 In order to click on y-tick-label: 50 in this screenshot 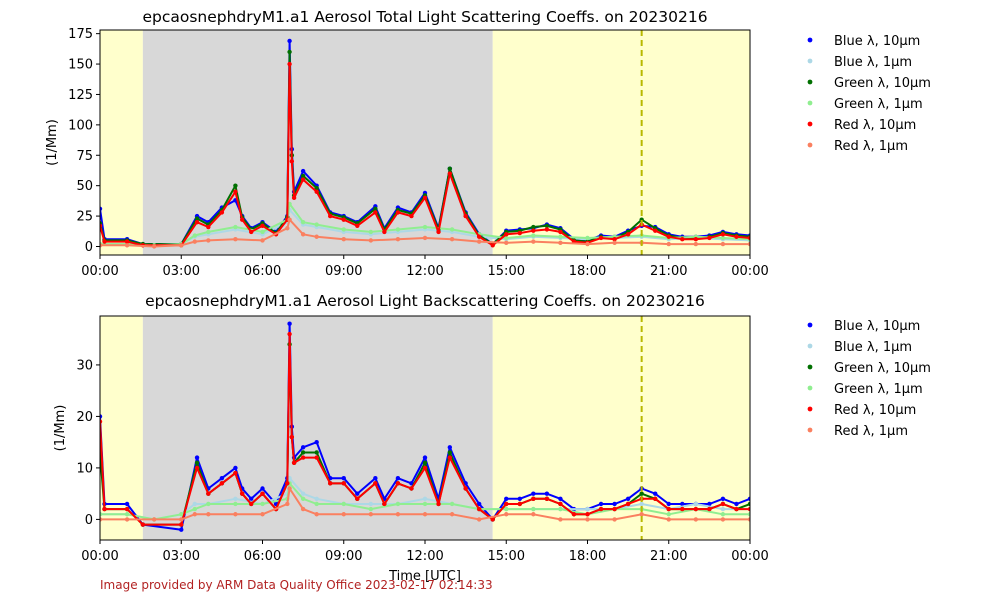, I will do `click(84, 186)`.